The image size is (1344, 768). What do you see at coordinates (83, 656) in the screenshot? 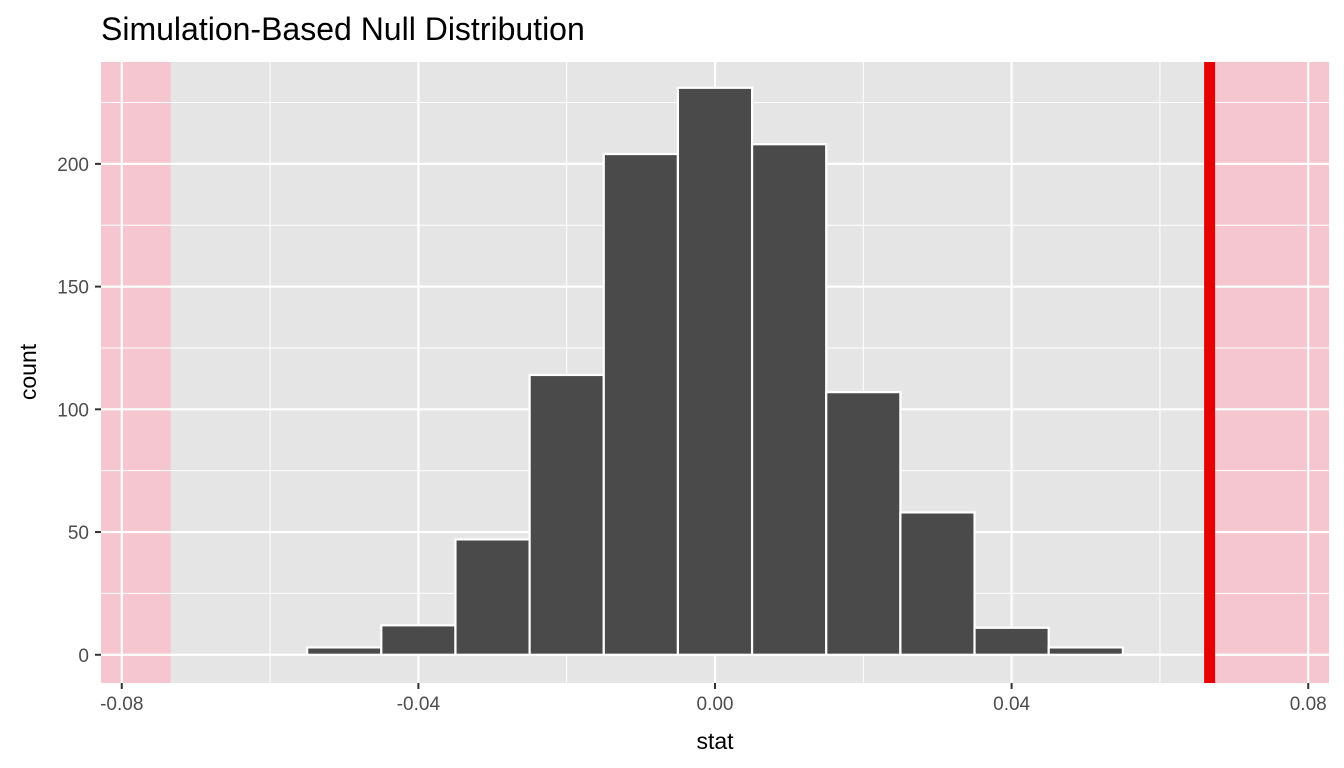
I see `y-tick-label: 0` at bounding box center [83, 656].